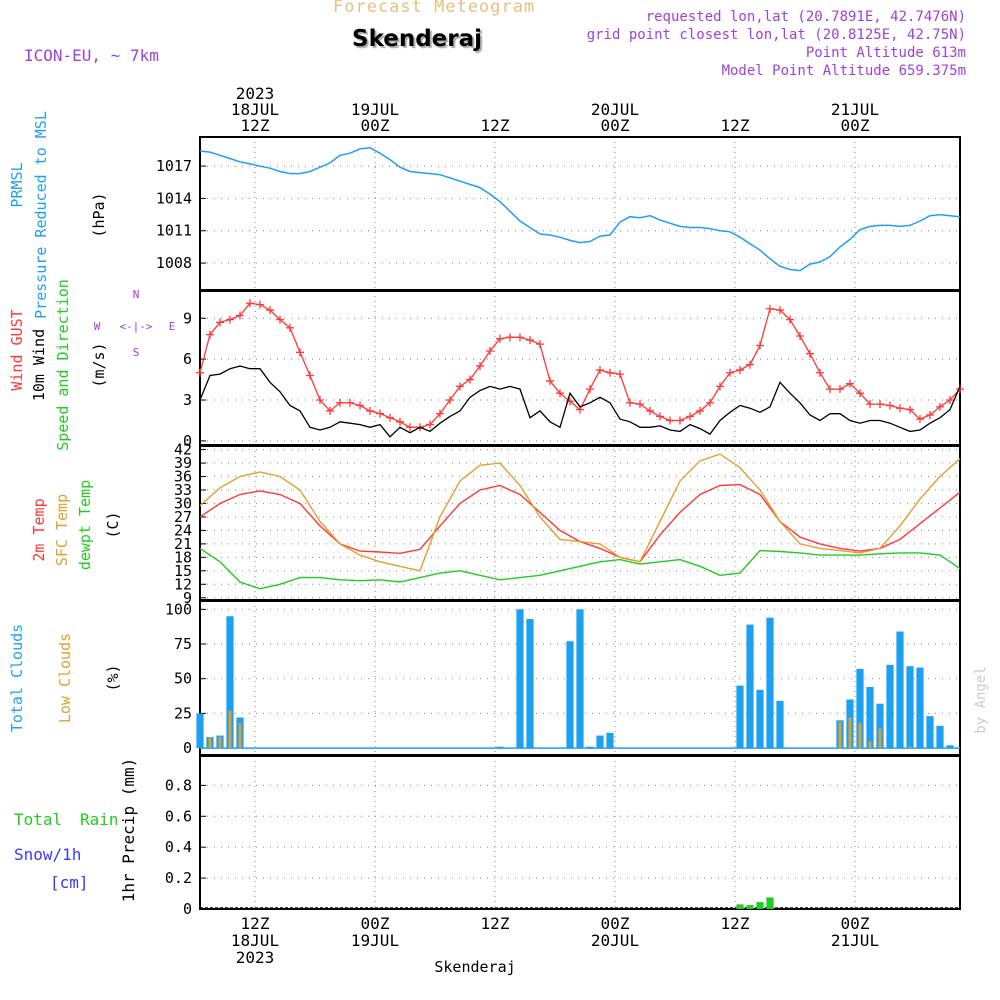  What do you see at coordinates (85, 525) in the screenshot?
I see `dew-label: dewpt Temp` at bounding box center [85, 525].